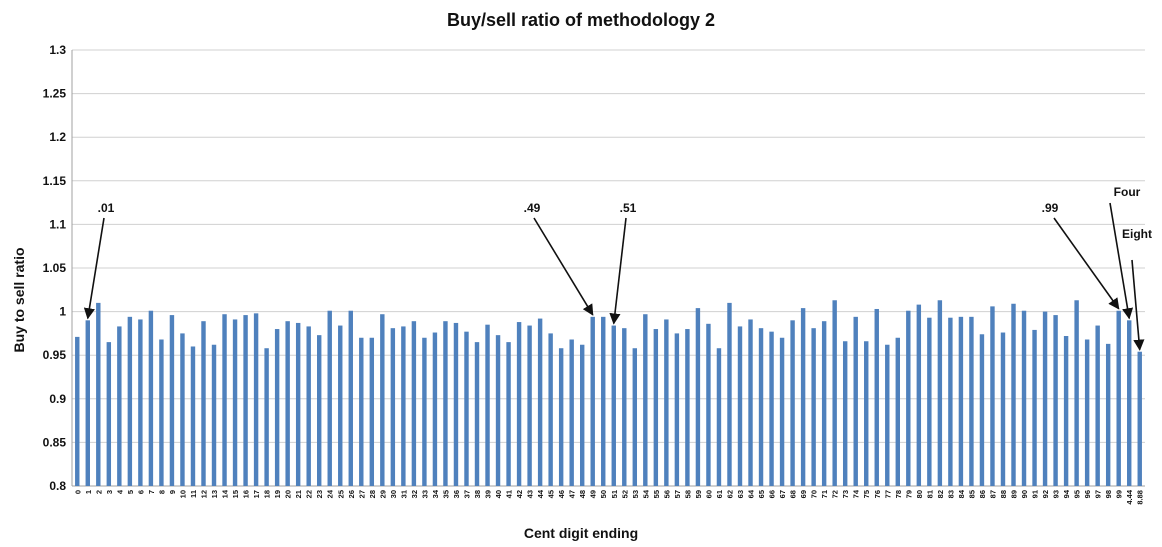  What do you see at coordinates (456, 494) in the screenshot?
I see `x-tick-label: 36` at bounding box center [456, 494].